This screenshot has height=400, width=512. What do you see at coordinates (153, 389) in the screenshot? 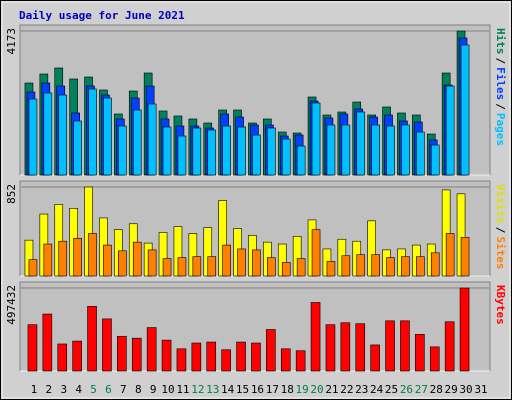
I see `x-tick-label: 9` at bounding box center [153, 389].